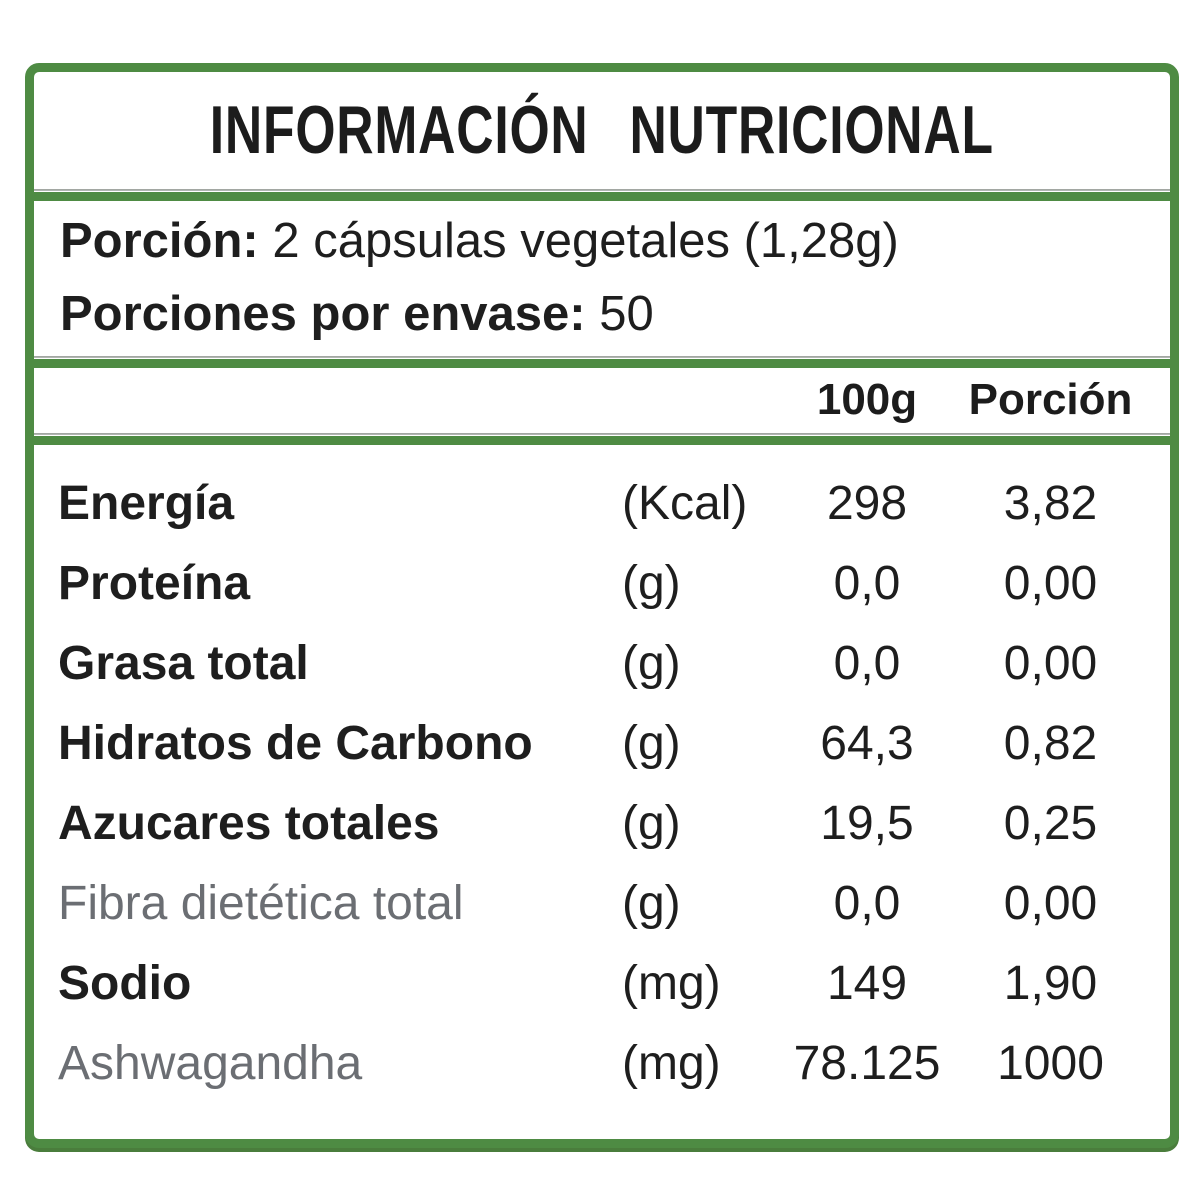 This screenshot has width=1200, height=1200. What do you see at coordinates (602, 903) in the screenshot?
I see `nutrient-row-fibra-dietetica: Fibra dietética total (g) 0,0 0,00` at bounding box center [602, 903].